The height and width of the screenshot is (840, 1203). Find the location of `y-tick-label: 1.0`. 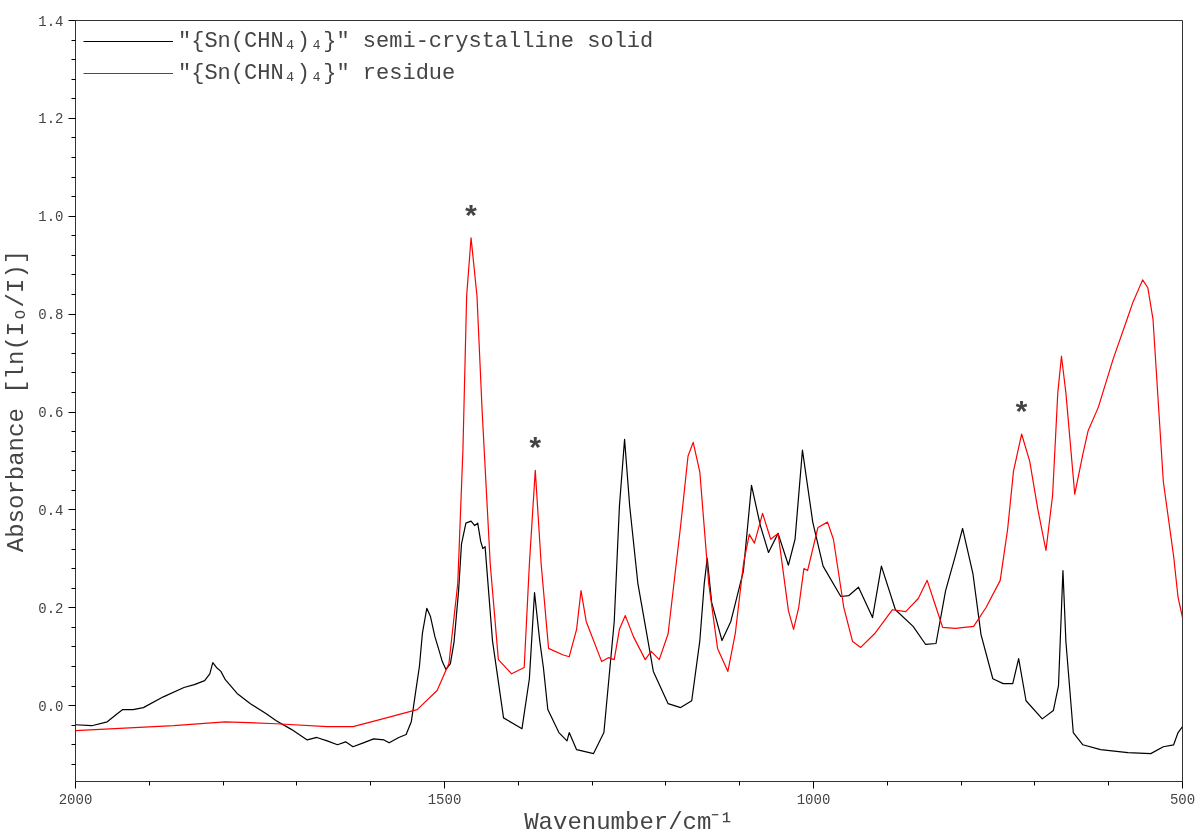

y-tick-label: 1.0 is located at coordinates (51, 217).